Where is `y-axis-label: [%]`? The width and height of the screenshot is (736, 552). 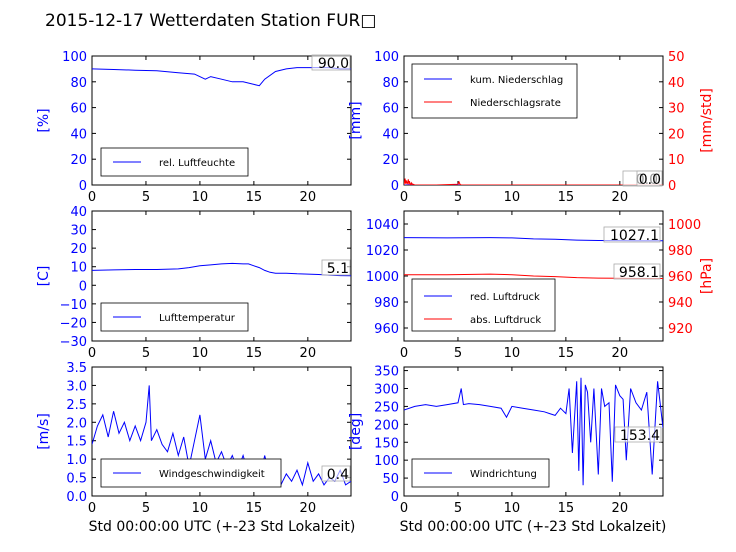 y-axis-label: [%] is located at coordinates (44, 120).